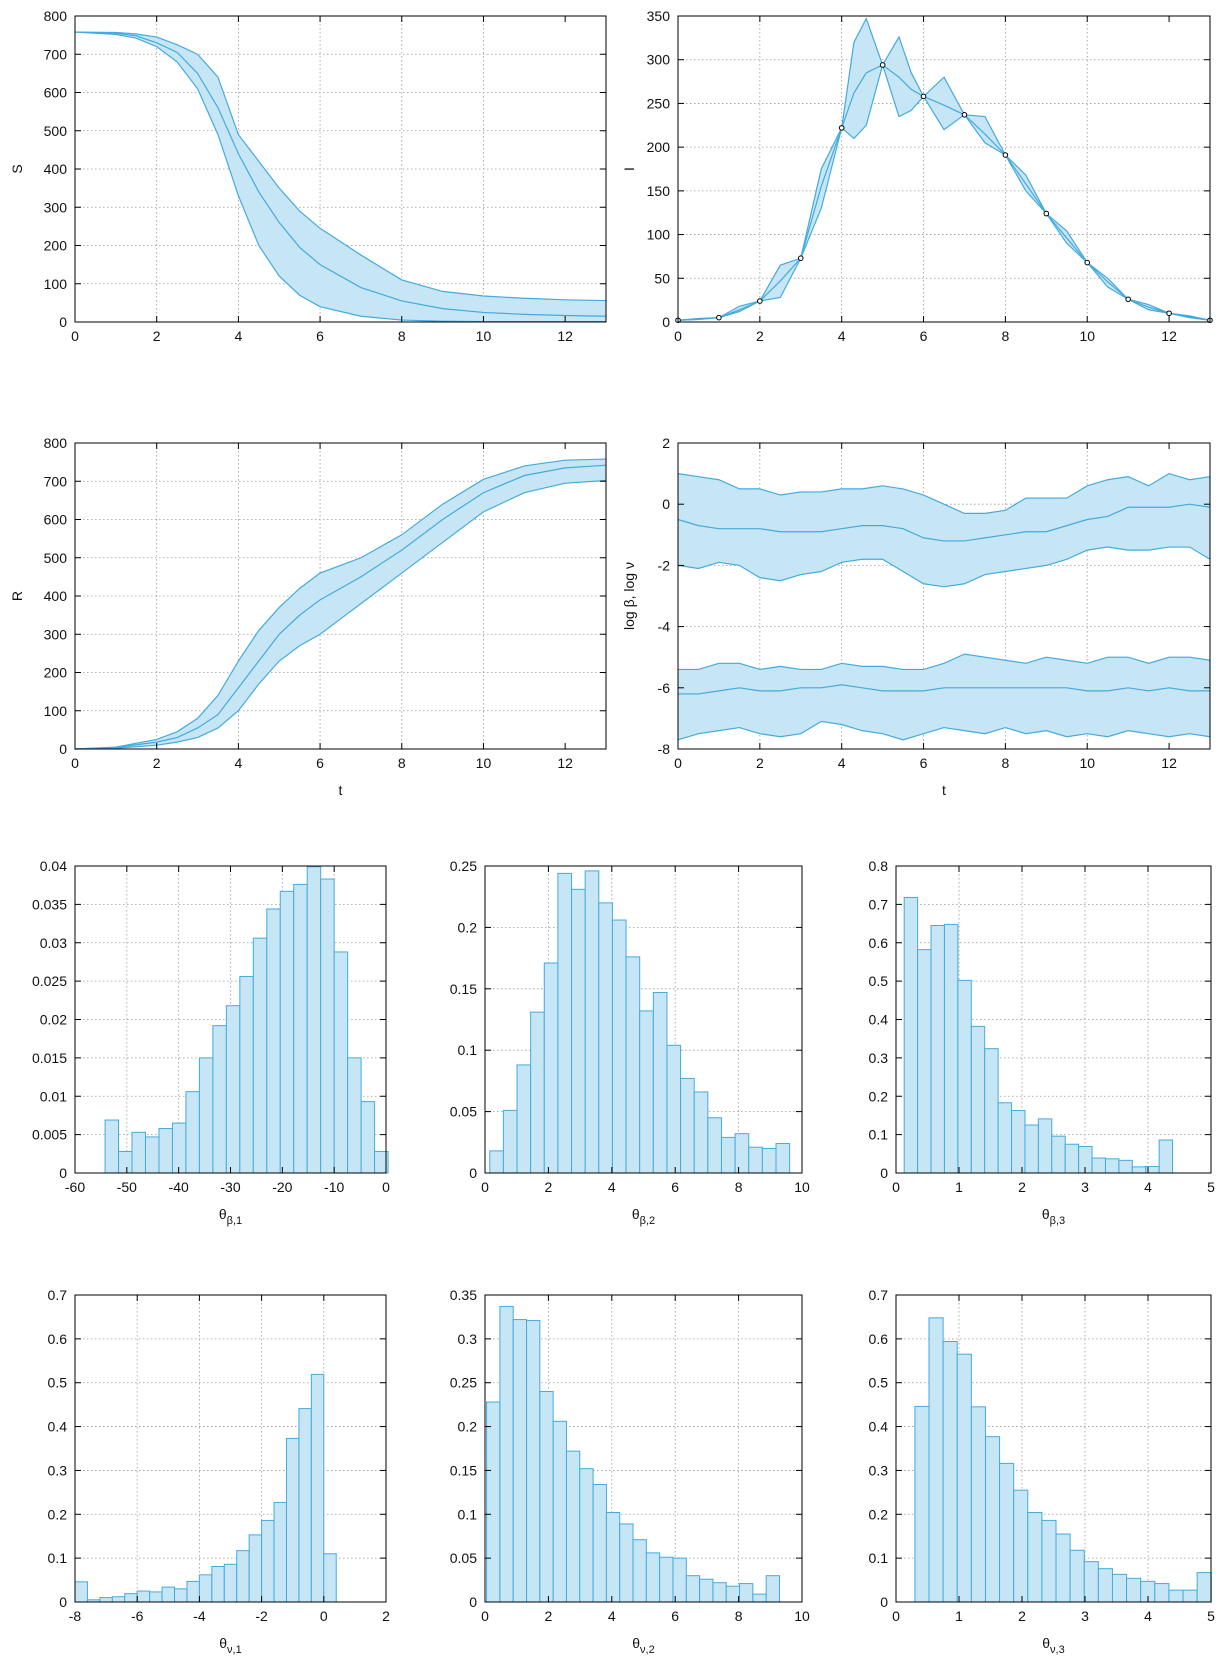 Image resolution: width=1220 pixels, height=1656 pixels. What do you see at coordinates (879, 1383) in the screenshot?
I see `y-tick-label: 0.5` at bounding box center [879, 1383].